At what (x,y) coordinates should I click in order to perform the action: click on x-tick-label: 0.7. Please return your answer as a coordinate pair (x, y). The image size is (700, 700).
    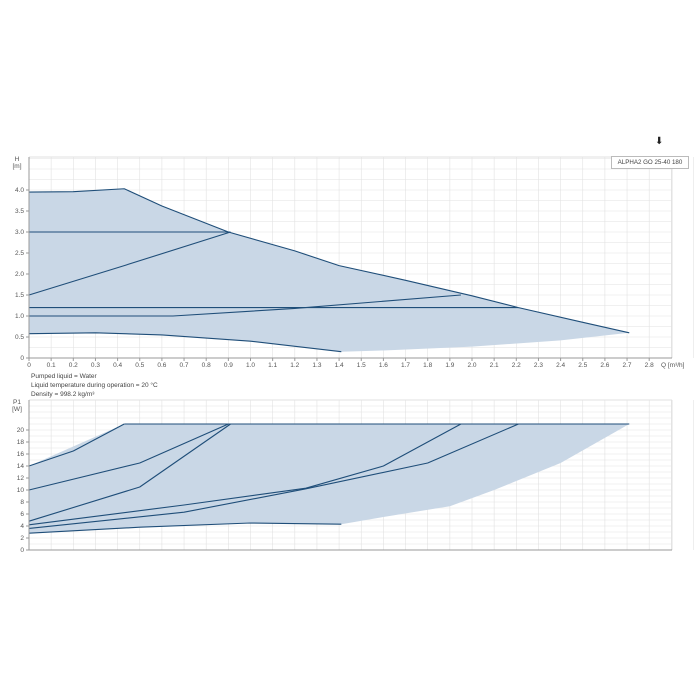
    Looking at the image, I should click on (184, 365).